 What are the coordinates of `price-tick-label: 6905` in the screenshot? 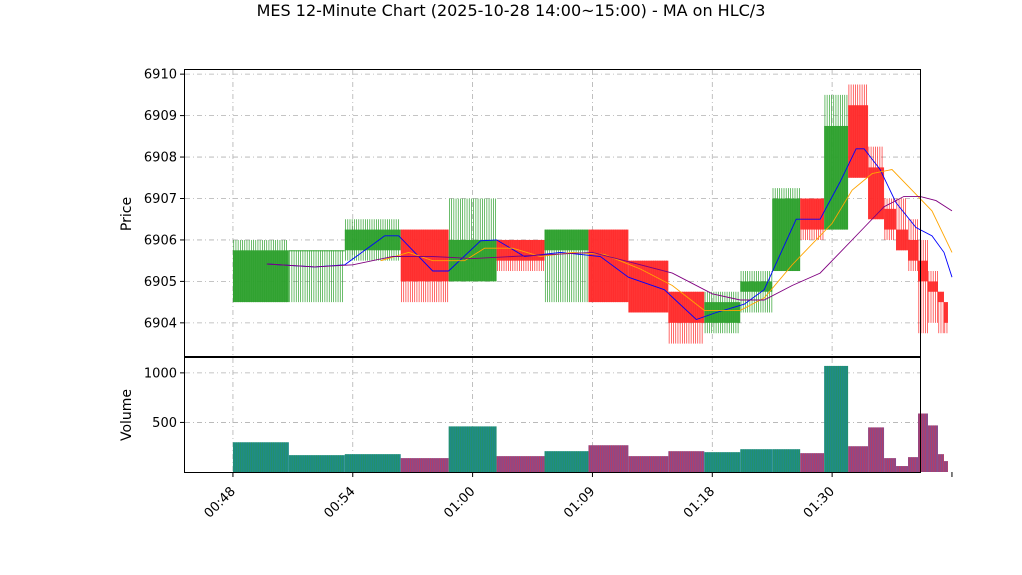 It's located at (160, 282).